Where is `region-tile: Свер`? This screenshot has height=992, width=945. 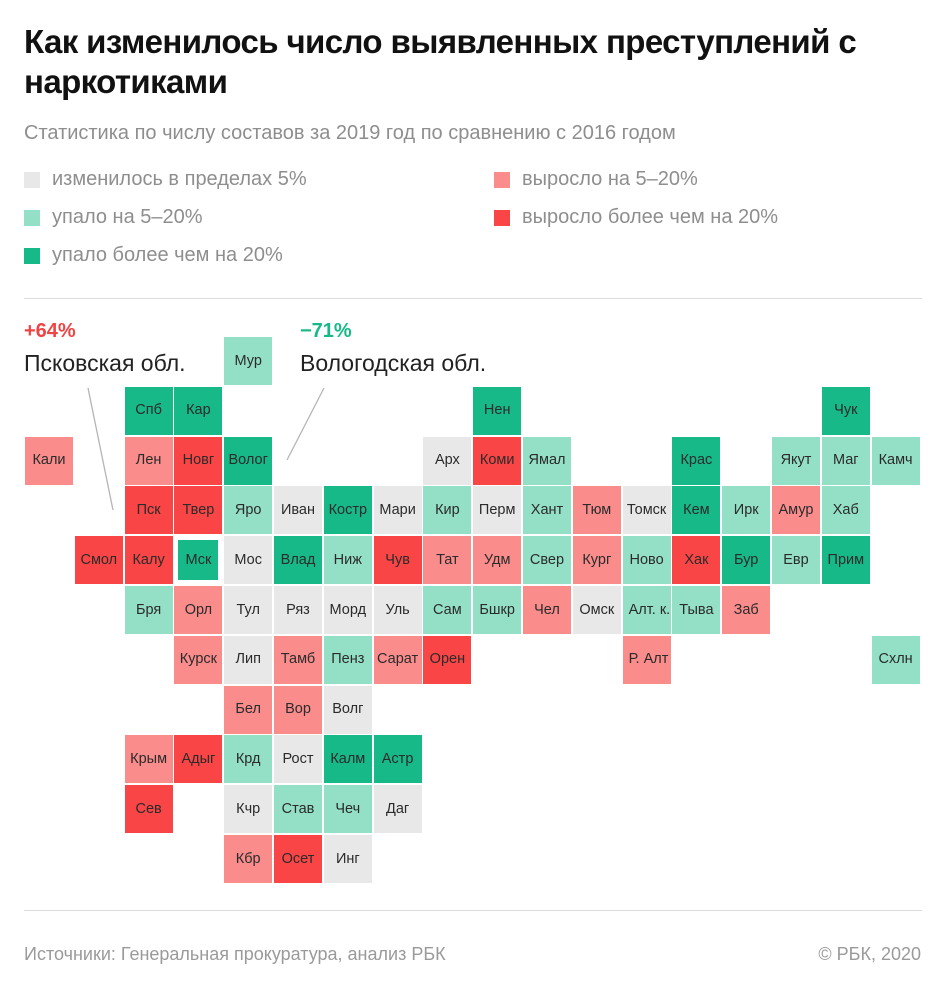
region-tile: Свер is located at coordinates (547, 560).